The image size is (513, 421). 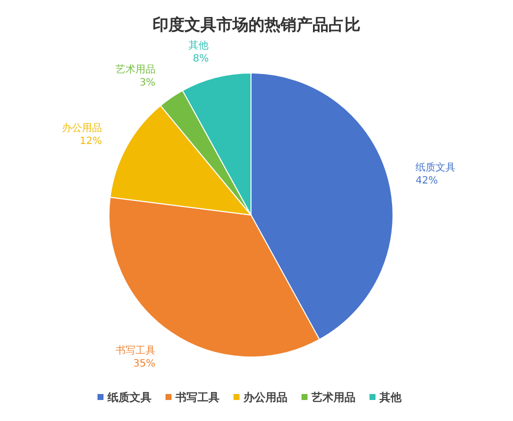 I want to click on legend-label: 书写工具, so click(x=197, y=397).